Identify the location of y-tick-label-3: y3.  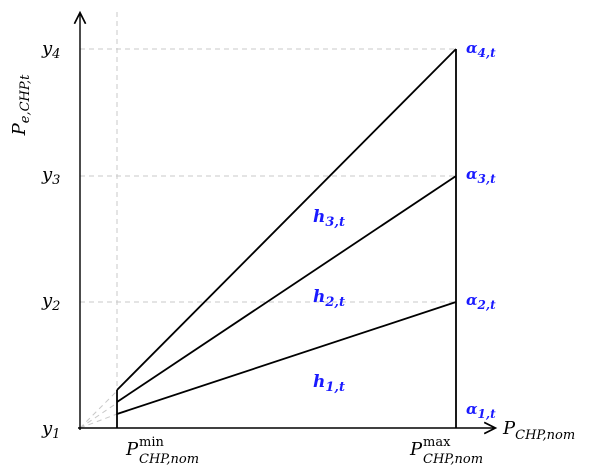
(50, 176).